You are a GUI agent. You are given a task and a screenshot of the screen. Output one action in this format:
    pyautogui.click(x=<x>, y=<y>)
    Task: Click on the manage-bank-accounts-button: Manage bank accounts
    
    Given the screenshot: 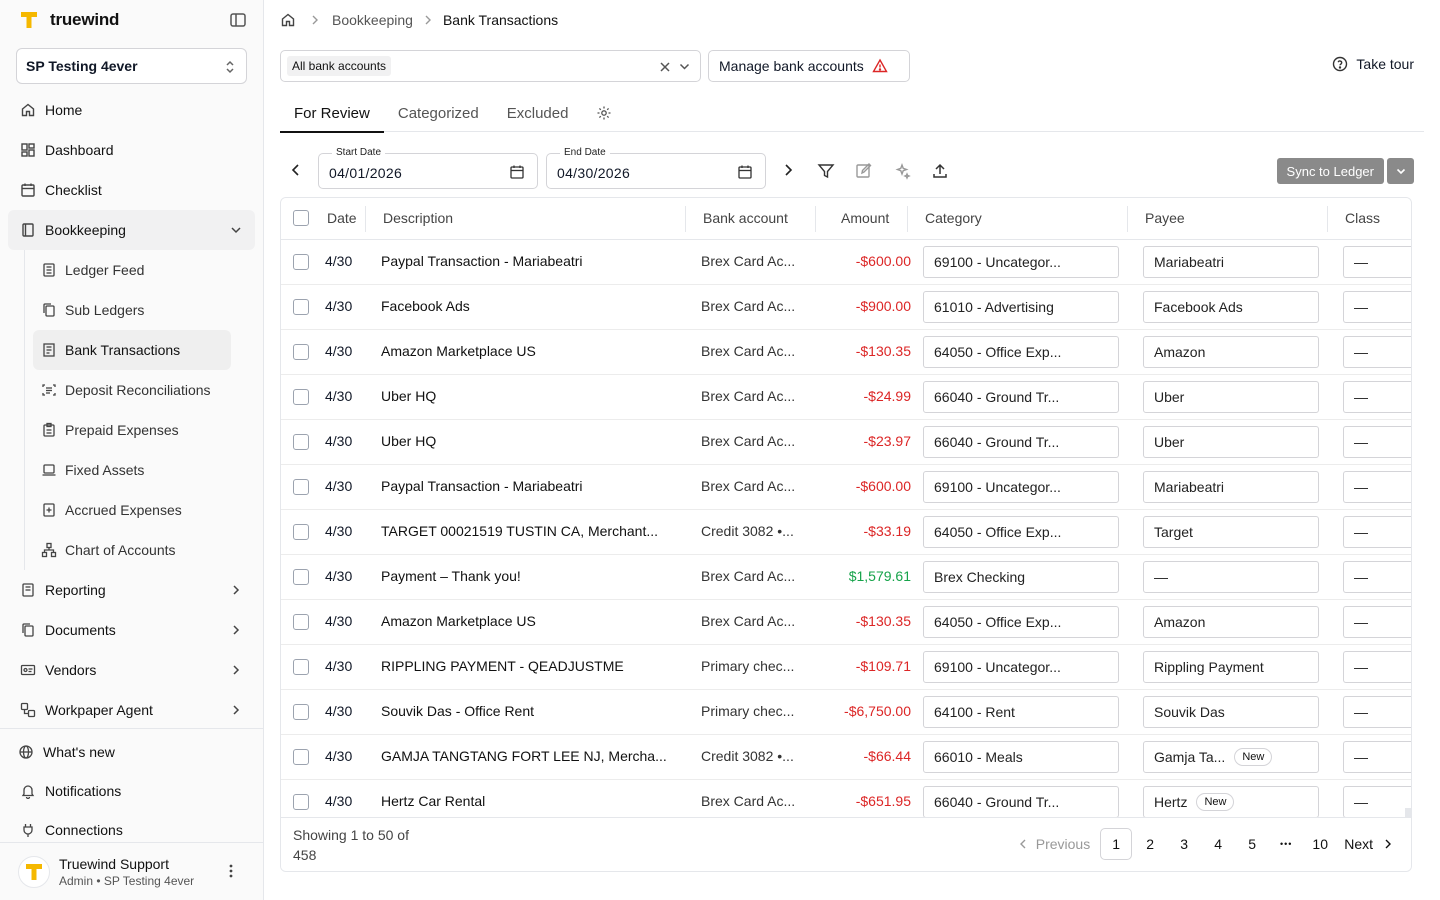 What is the action you would take?
    pyautogui.click(x=809, y=66)
    